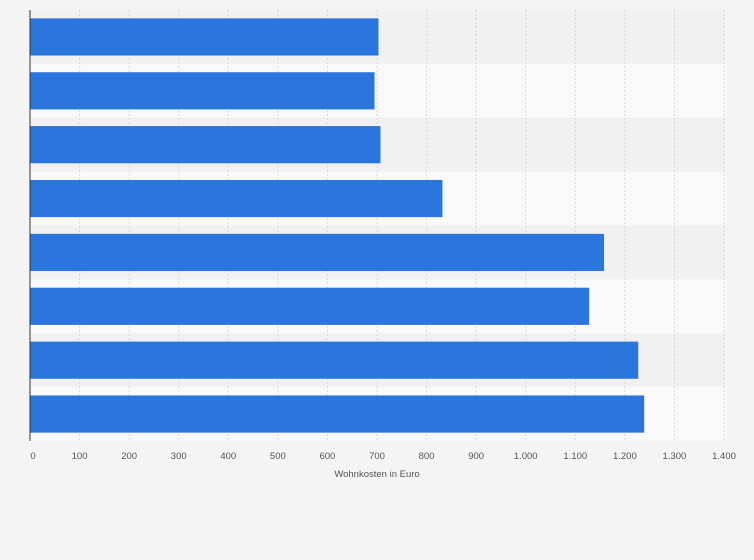  Describe the element at coordinates (32, 456) in the screenshot. I see `x-tick-label: 0` at that location.